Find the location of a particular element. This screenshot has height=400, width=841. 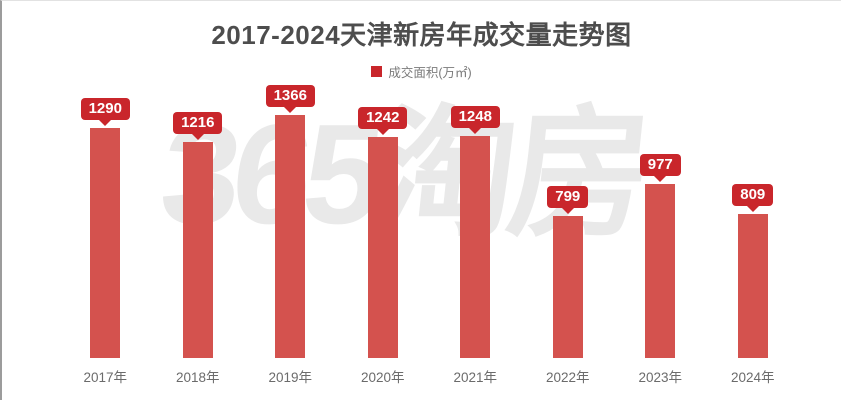

bar-column: 1290 2017年 is located at coordinates (105, 232).